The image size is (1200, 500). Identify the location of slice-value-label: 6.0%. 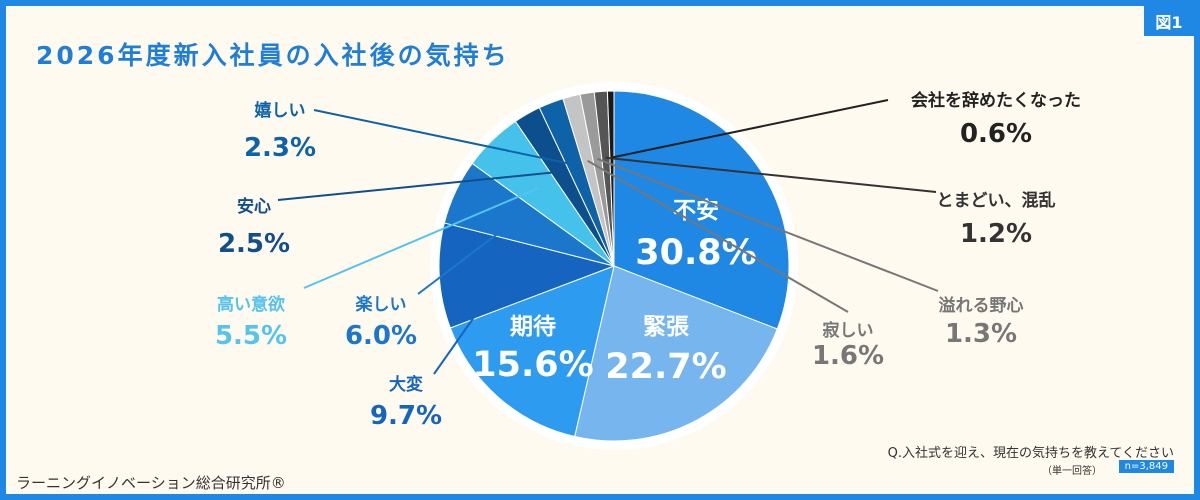
(381, 336).